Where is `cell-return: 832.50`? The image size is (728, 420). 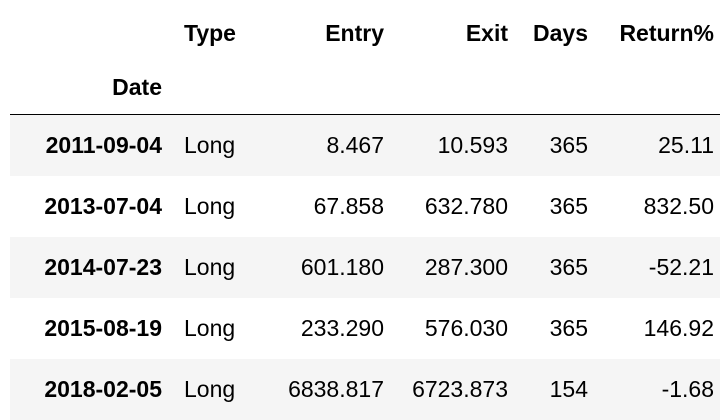 cell-return: 832.50 is located at coordinates (654, 206).